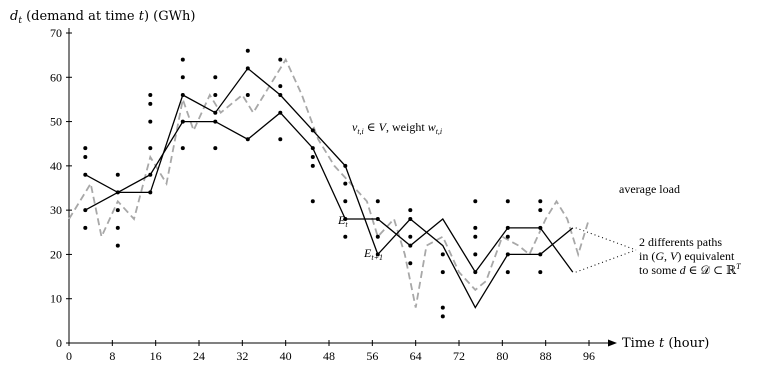  I want to click on path-pointer-lines, so click(606, 250).